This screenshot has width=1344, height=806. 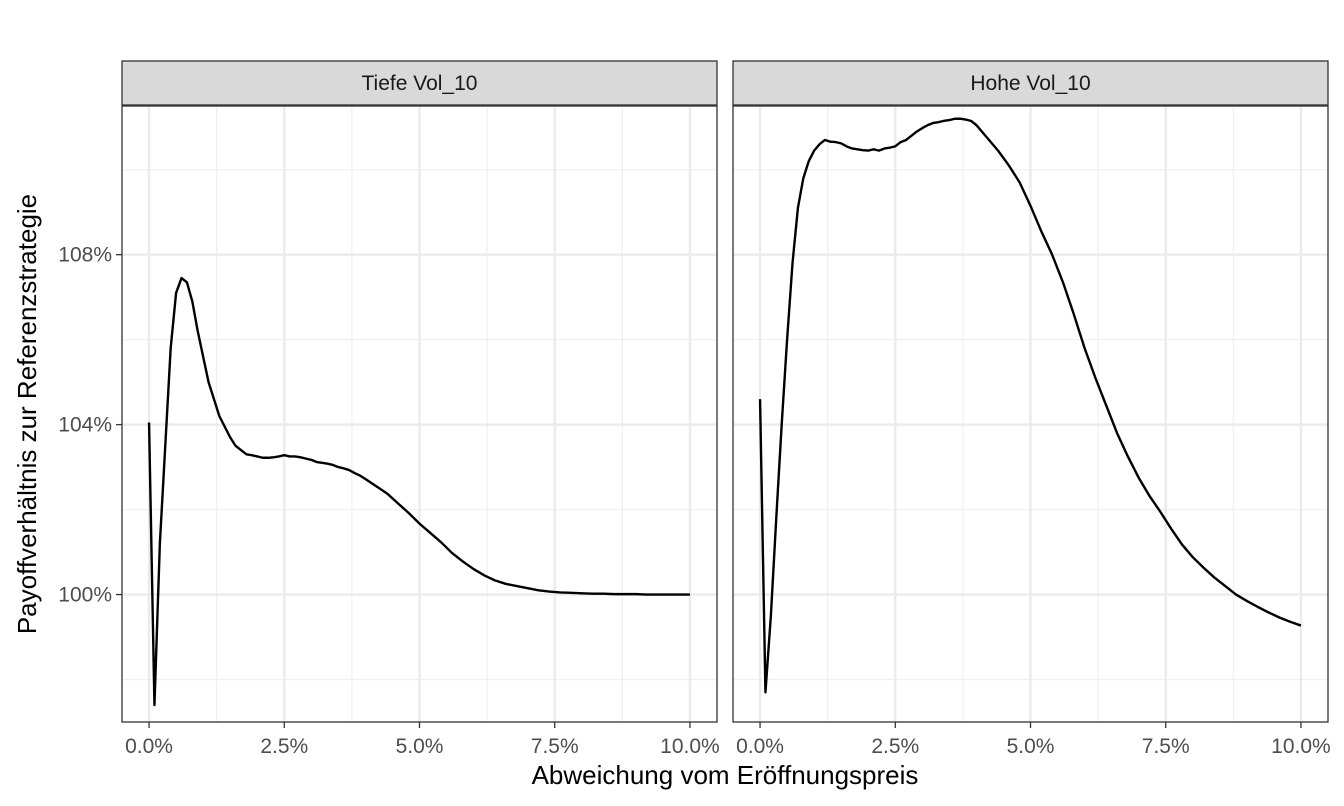 What do you see at coordinates (1030, 83) in the screenshot?
I see `facet-title: Hohe Vol_10` at bounding box center [1030, 83].